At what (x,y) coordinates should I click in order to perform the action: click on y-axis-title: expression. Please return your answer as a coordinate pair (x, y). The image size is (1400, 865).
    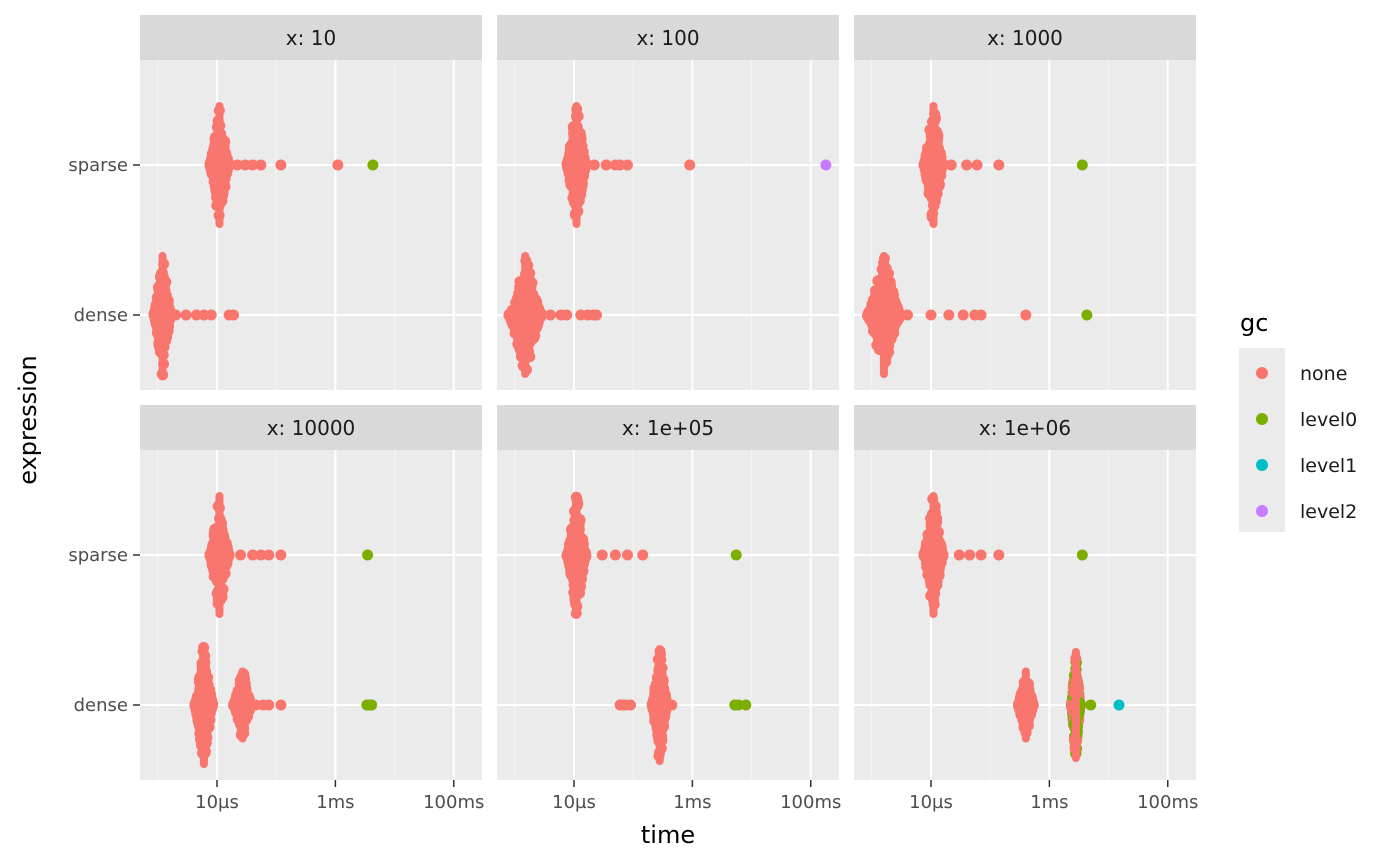
    Looking at the image, I should click on (28, 419).